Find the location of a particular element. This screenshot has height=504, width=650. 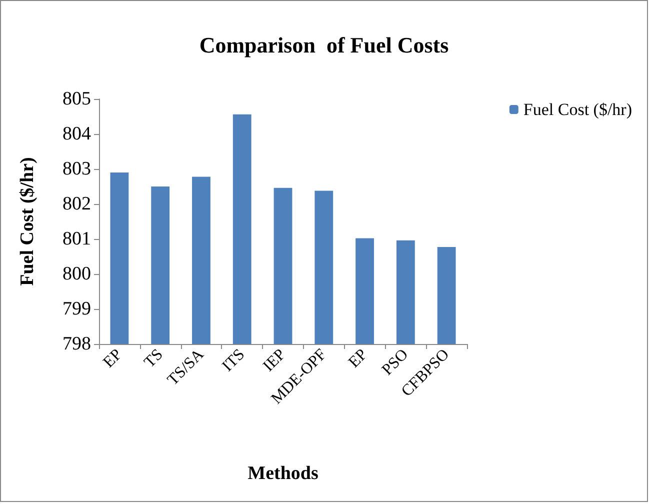

x-axis-title: Methods is located at coordinates (283, 473).